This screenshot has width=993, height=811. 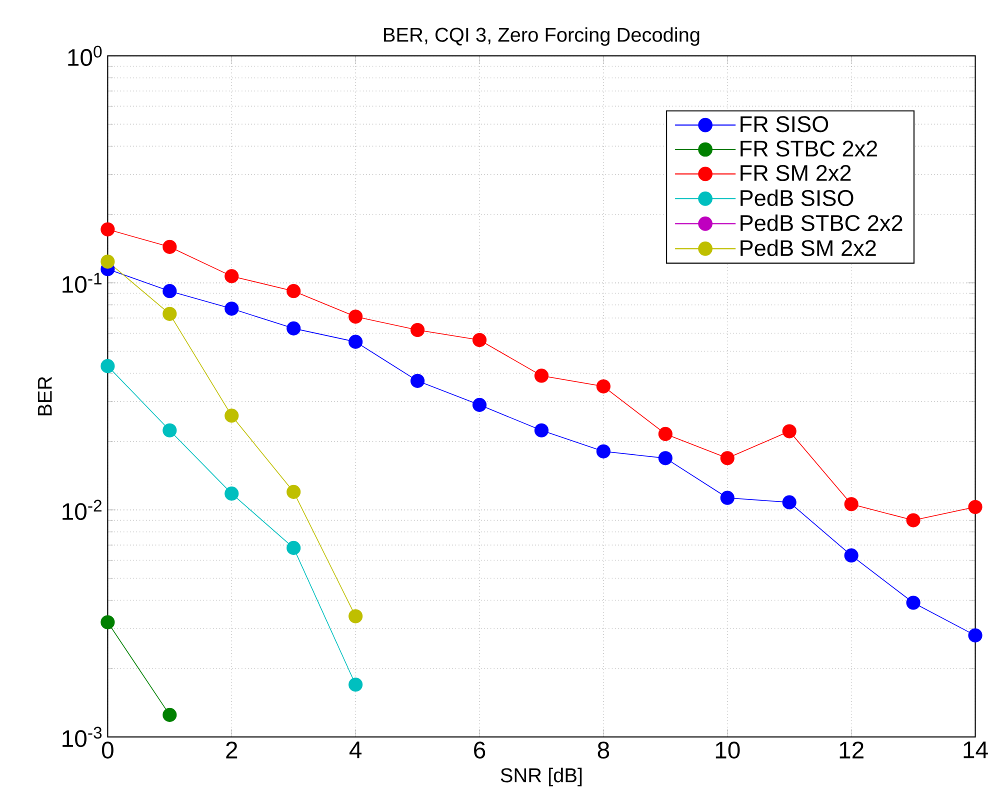 What do you see at coordinates (85, 56) in the screenshot?
I see `y-tick-label: 10$^{0}$` at bounding box center [85, 56].